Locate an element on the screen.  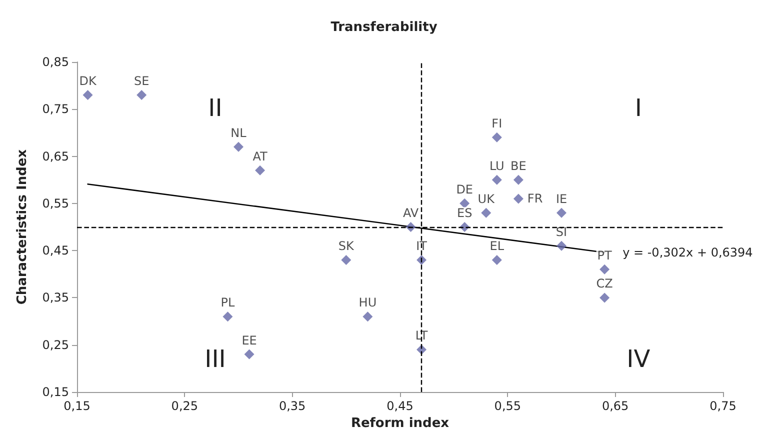
series-label: PT is located at coordinates (605, 255).